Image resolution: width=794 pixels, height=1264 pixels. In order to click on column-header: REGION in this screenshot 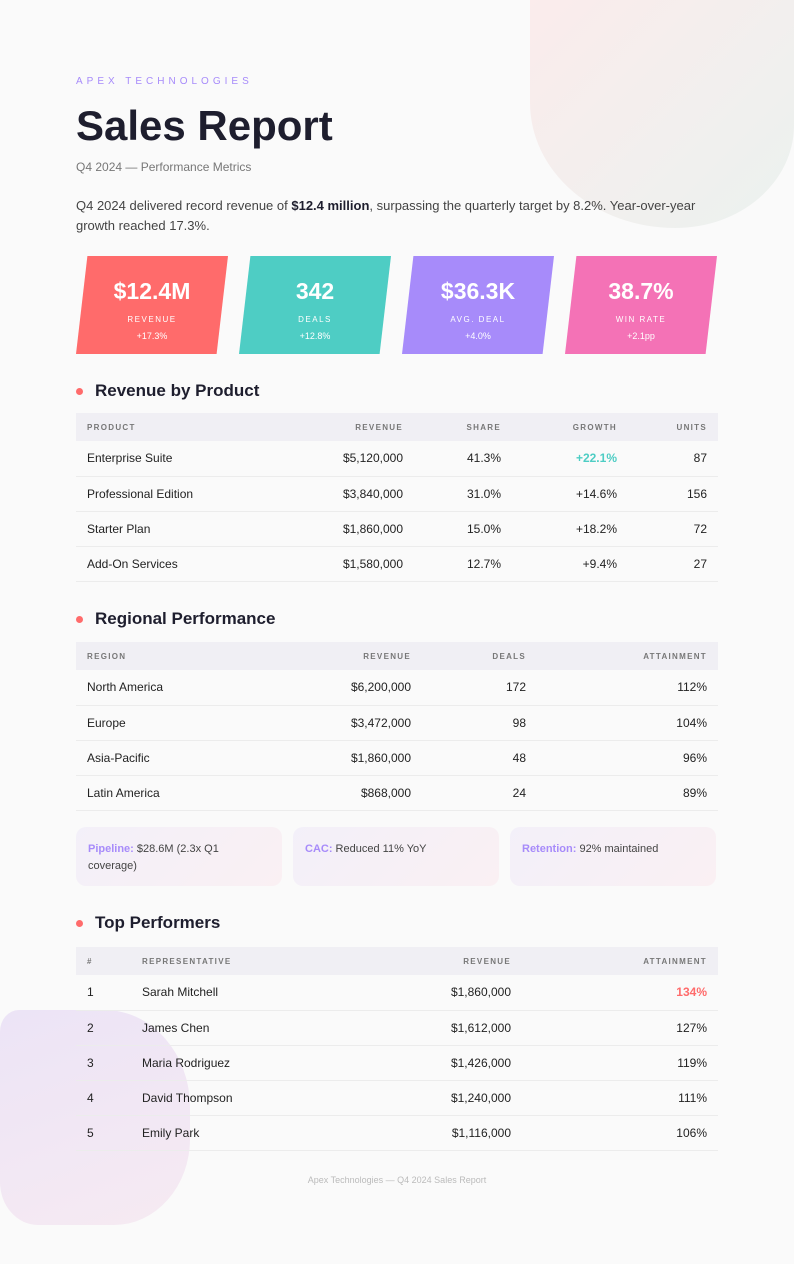, I will do `click(176, 656)`.